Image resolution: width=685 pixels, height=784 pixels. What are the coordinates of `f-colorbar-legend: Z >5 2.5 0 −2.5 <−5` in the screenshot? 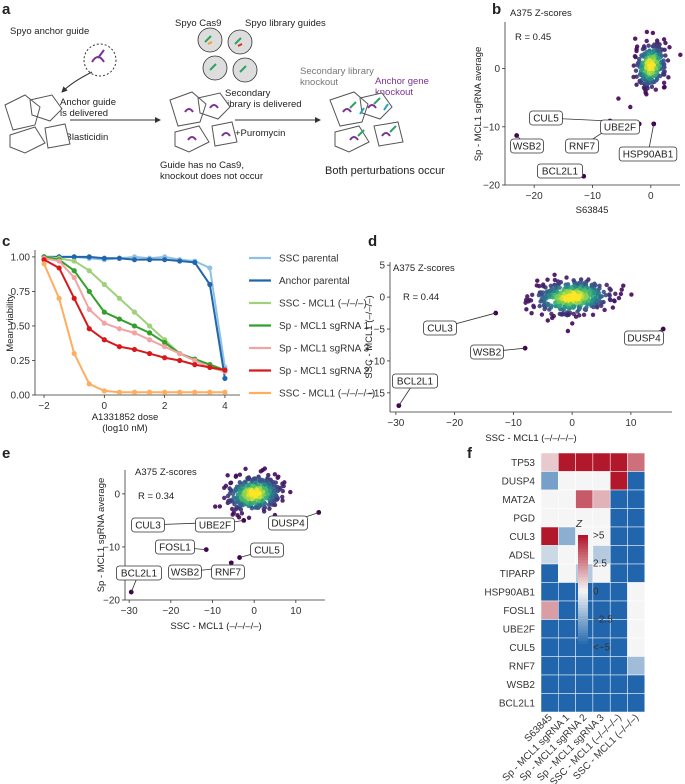 It's located at (594, 586).